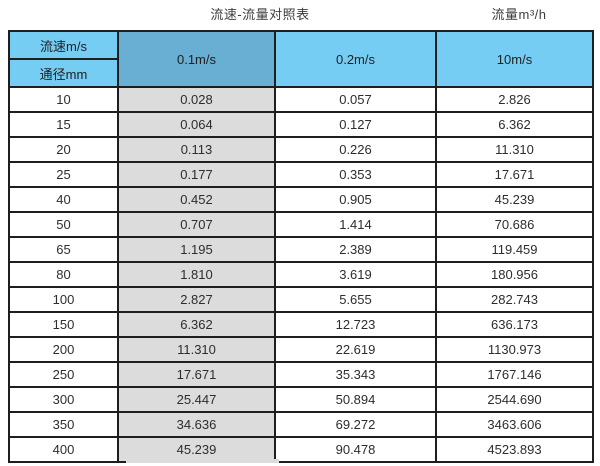 The height and width of the screenshot is (466, 600). I want to click on flow-value-cell: 0.452, so click(196, 199).